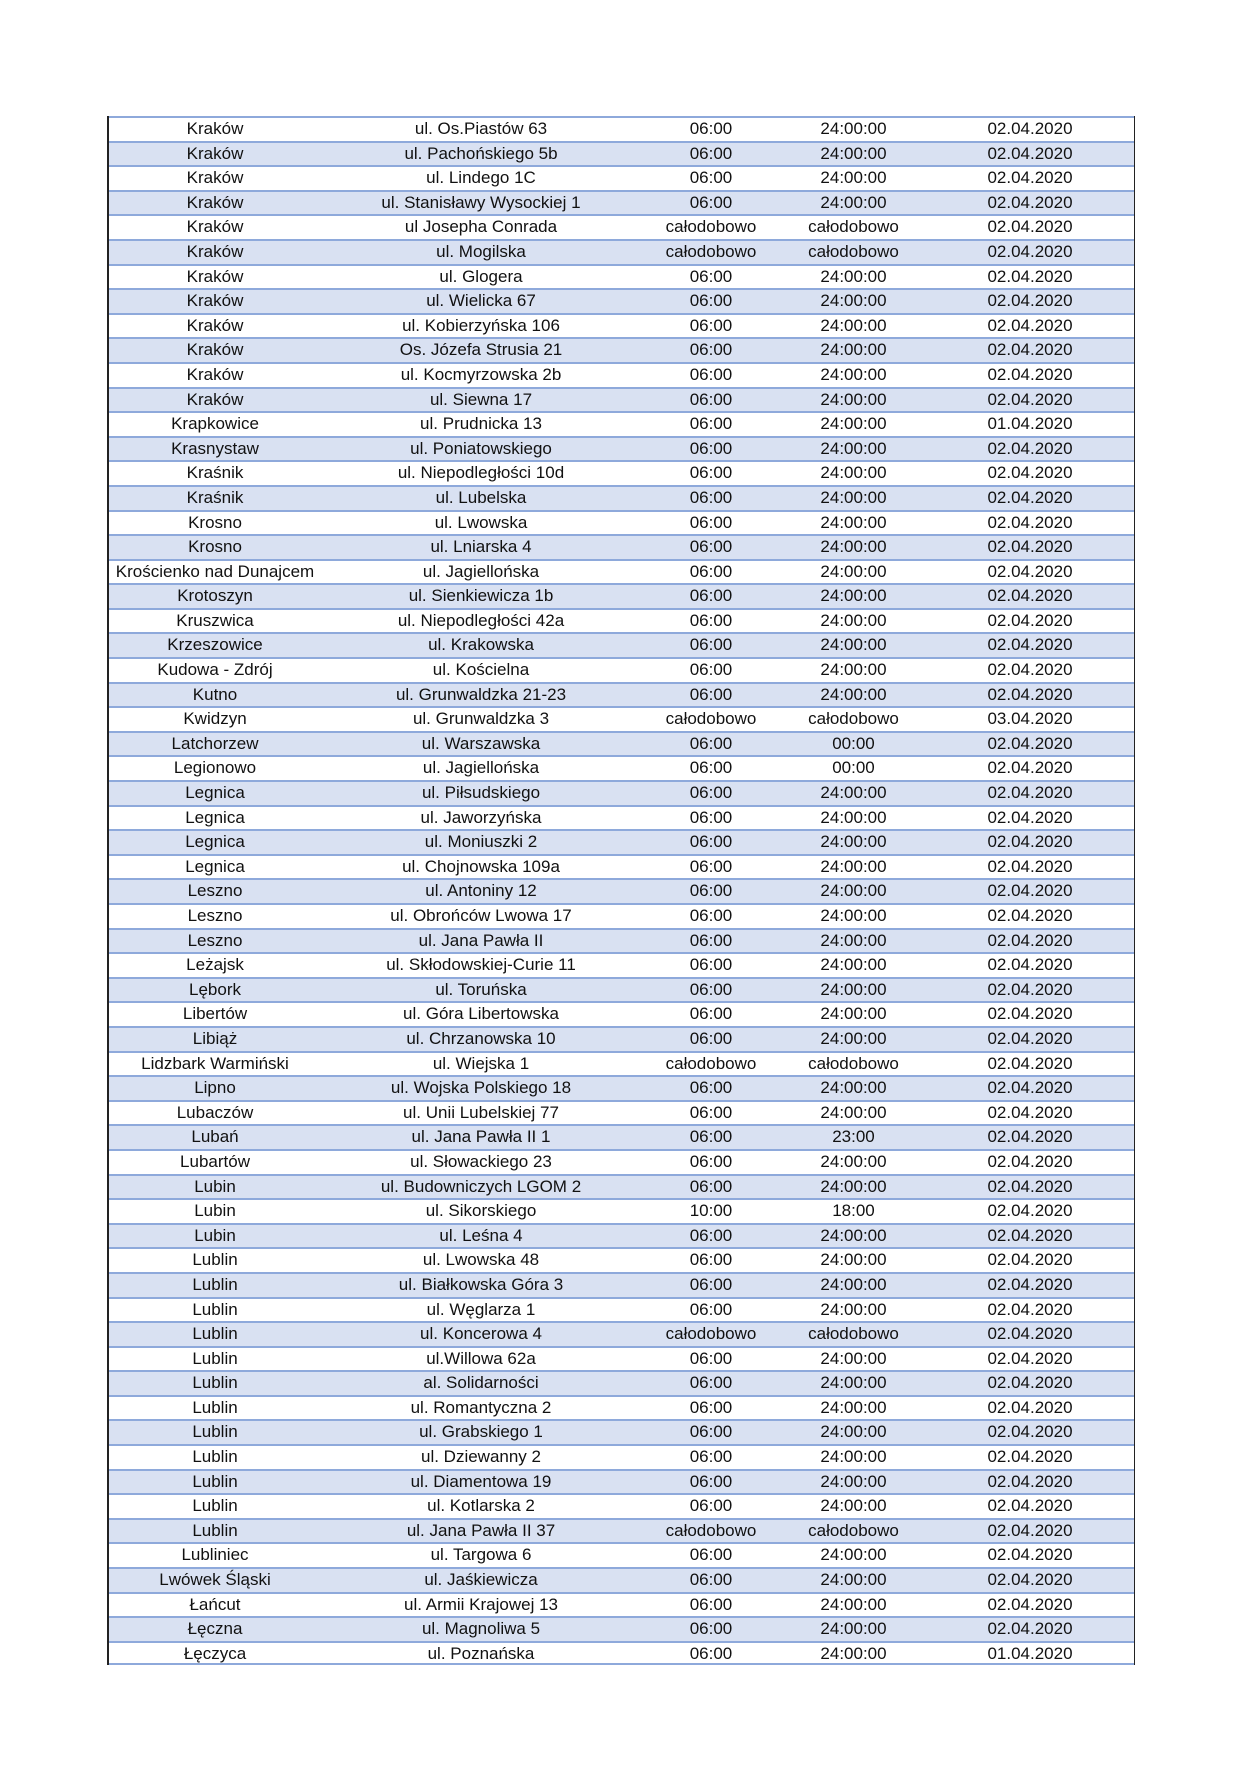 The image size is (1260, 1782). What do you see at coordinates (481, 374) in the screenshot?
I see `address-cell: ul. Kocmyrzowska 2b` at bounding box center [481, 374].